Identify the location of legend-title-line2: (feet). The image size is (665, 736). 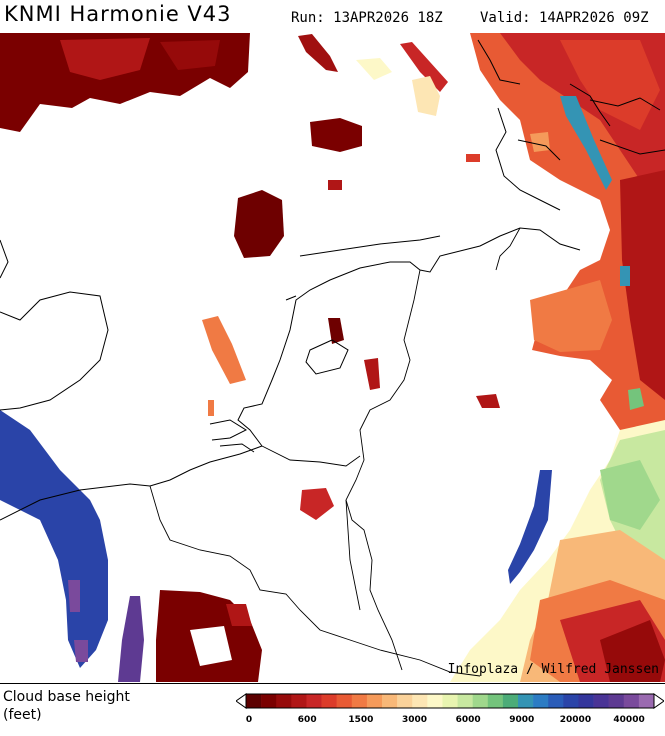
(22, 715).